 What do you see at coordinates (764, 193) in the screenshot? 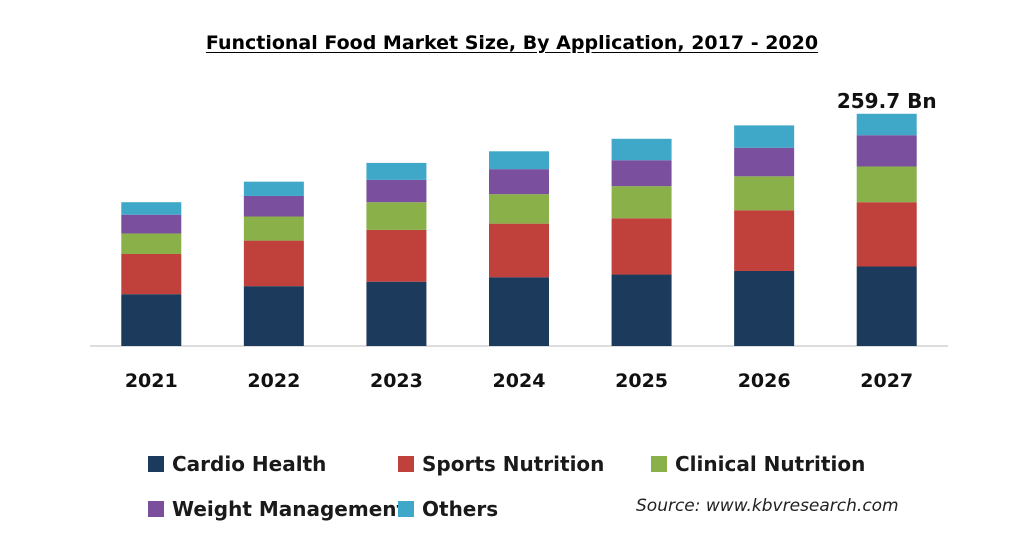
I see `bar-2026-clinical-nutrition` at bounding box center [764, 193].